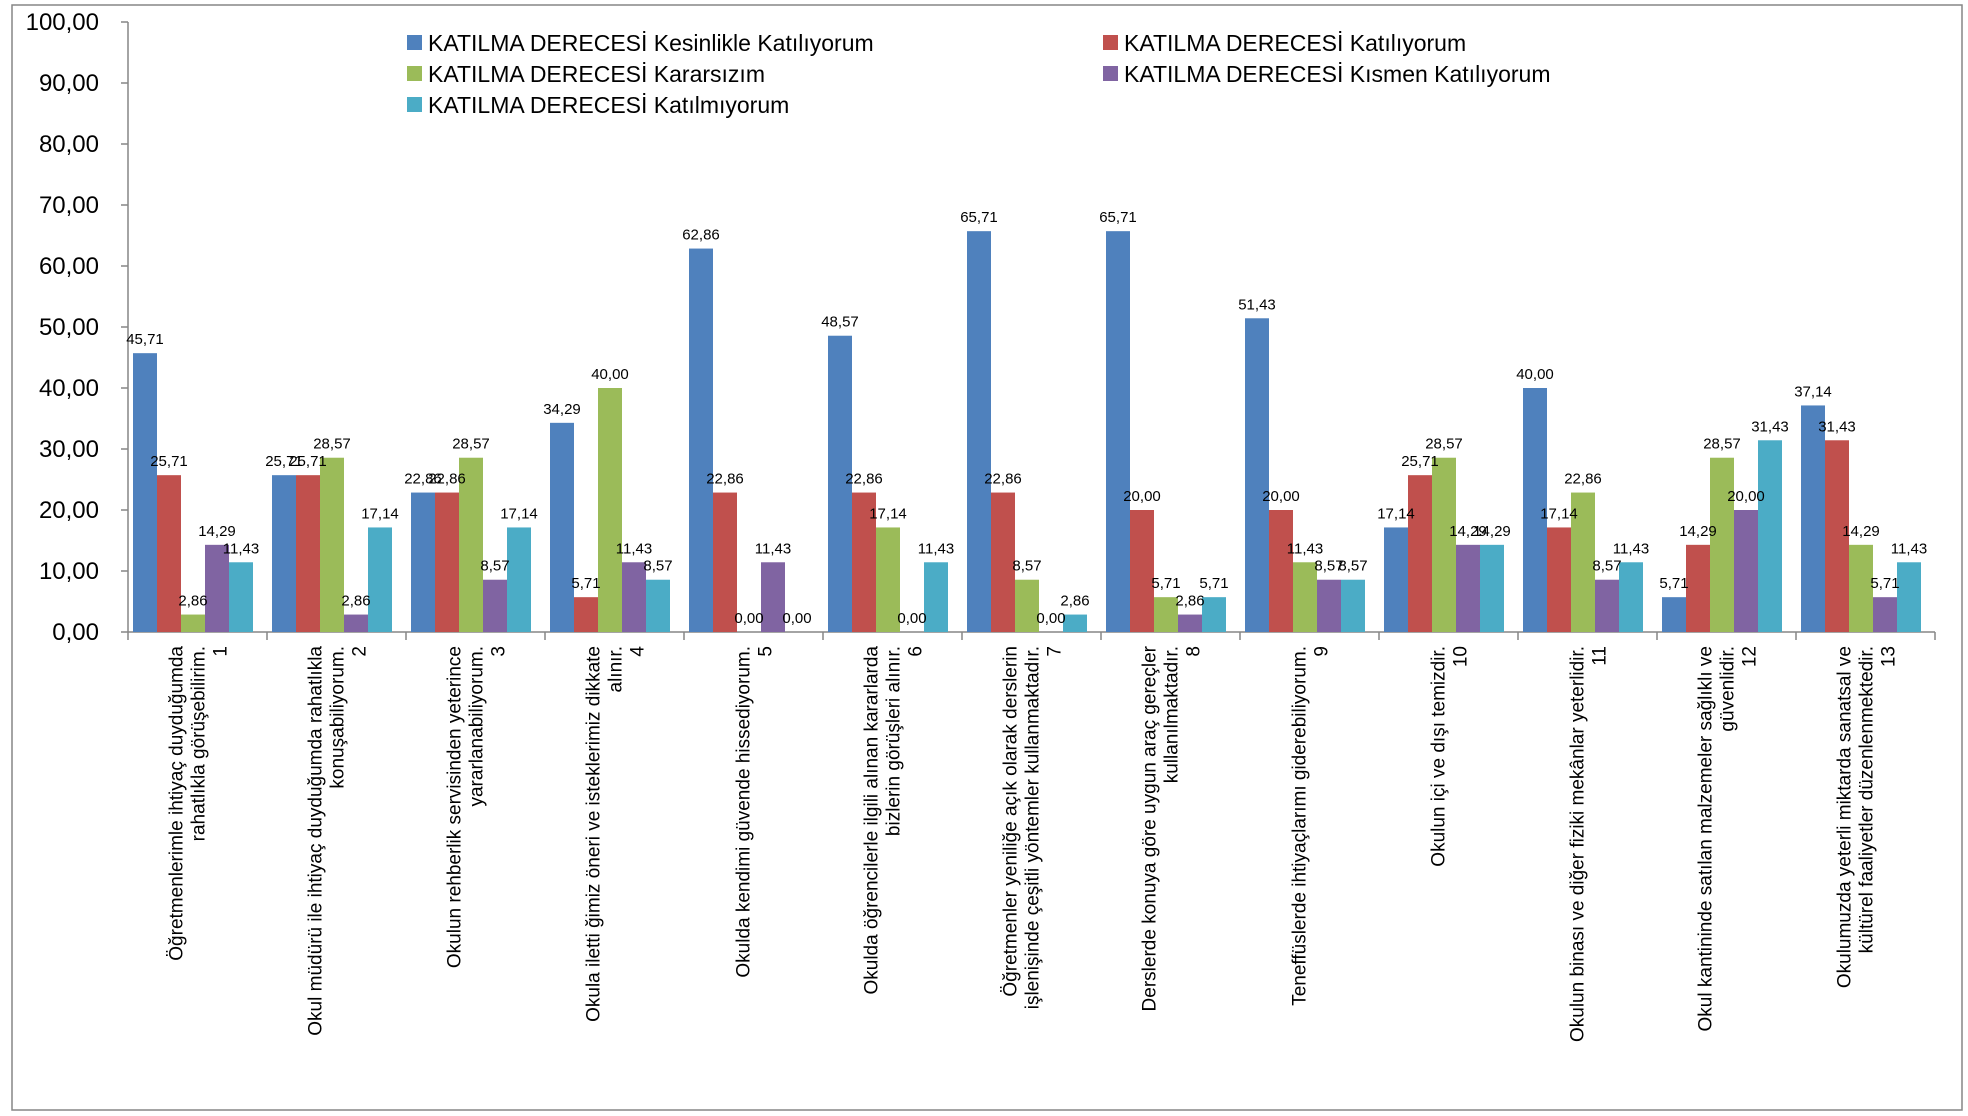  What do you see at coordinates (1189, 601) in the screenshot?
I see `data-label: 2,86` at bounding box center [1189, 601].